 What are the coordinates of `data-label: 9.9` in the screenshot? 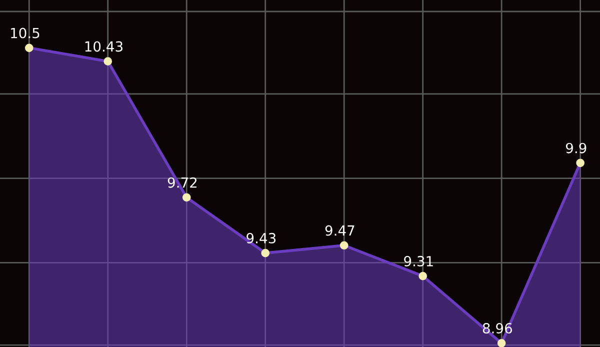 It's located at (576, 148).